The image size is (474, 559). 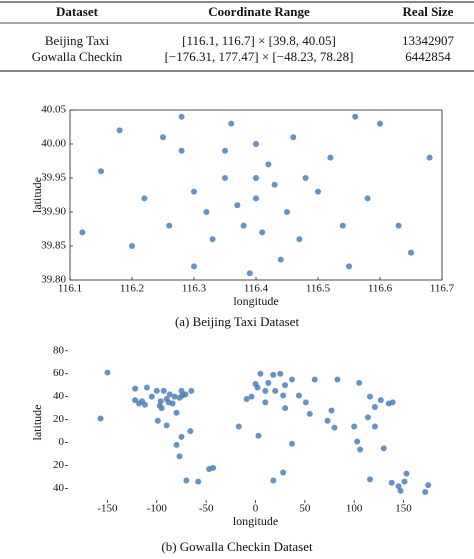 What do you see at coordinates (53, 246) in the screenshot?
I see `y-tick-label: 39.85` at bounding box center [53, 246].